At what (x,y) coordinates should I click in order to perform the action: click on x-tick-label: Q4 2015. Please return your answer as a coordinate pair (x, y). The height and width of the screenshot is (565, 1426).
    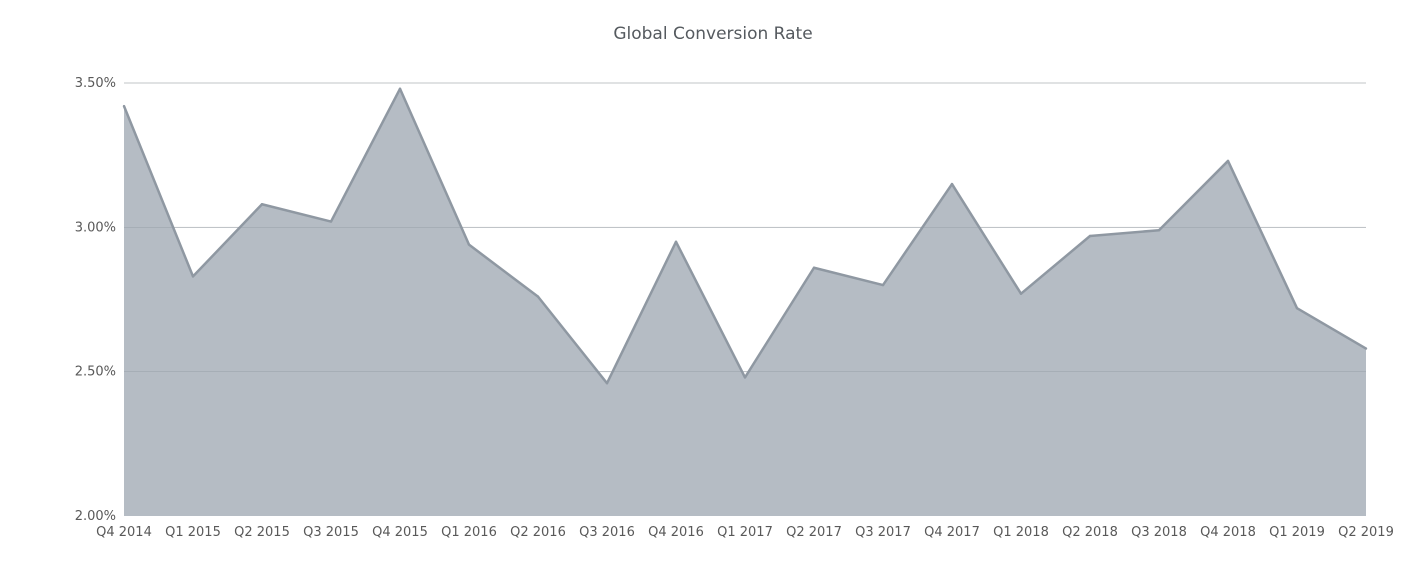
    Looking at the image, I should click on (400, 532).